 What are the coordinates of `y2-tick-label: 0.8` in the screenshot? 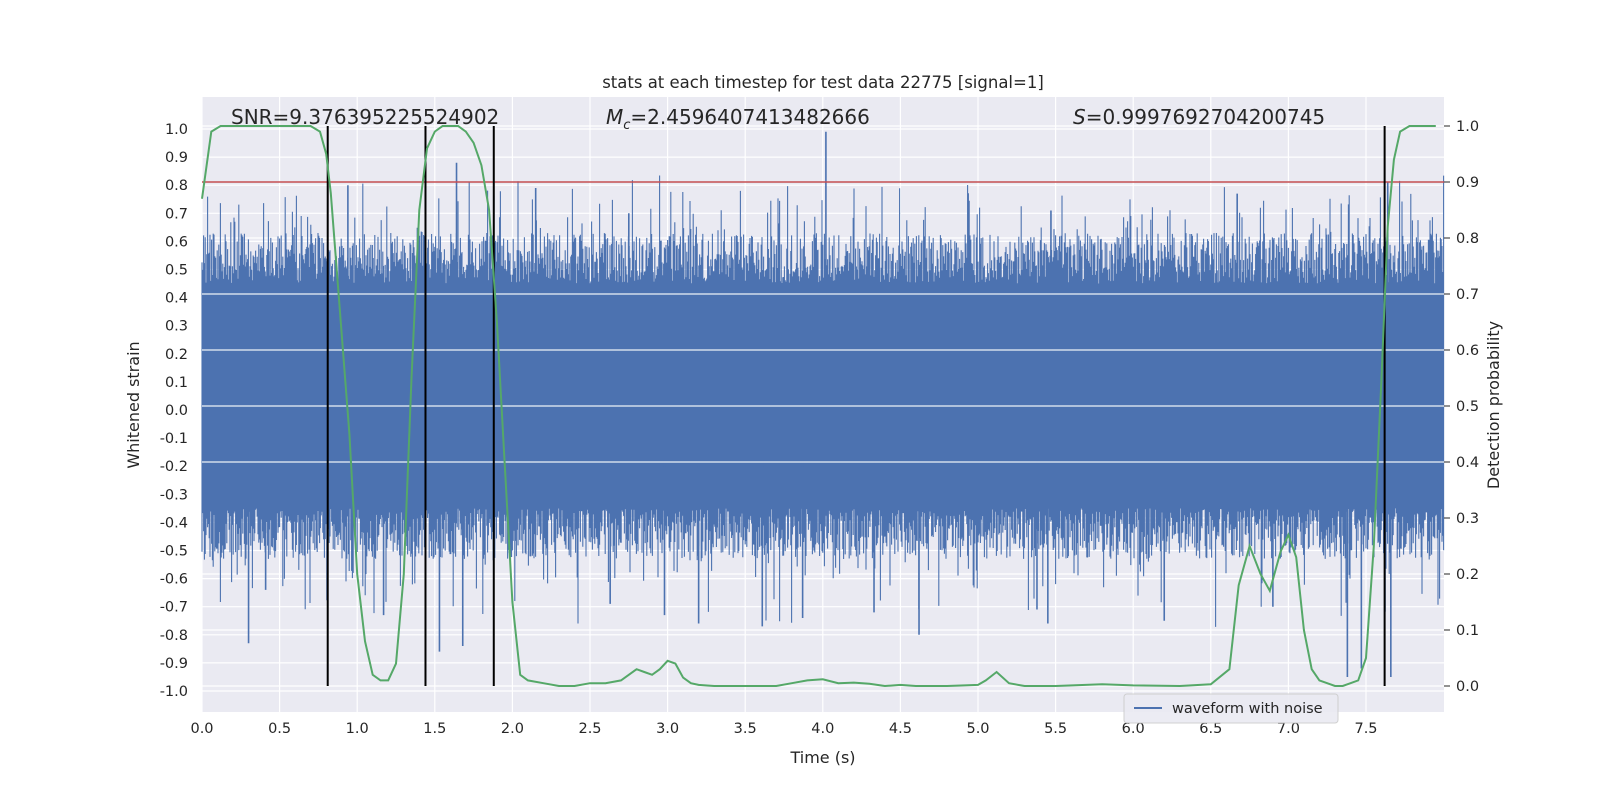 It's located at (1467, 239).